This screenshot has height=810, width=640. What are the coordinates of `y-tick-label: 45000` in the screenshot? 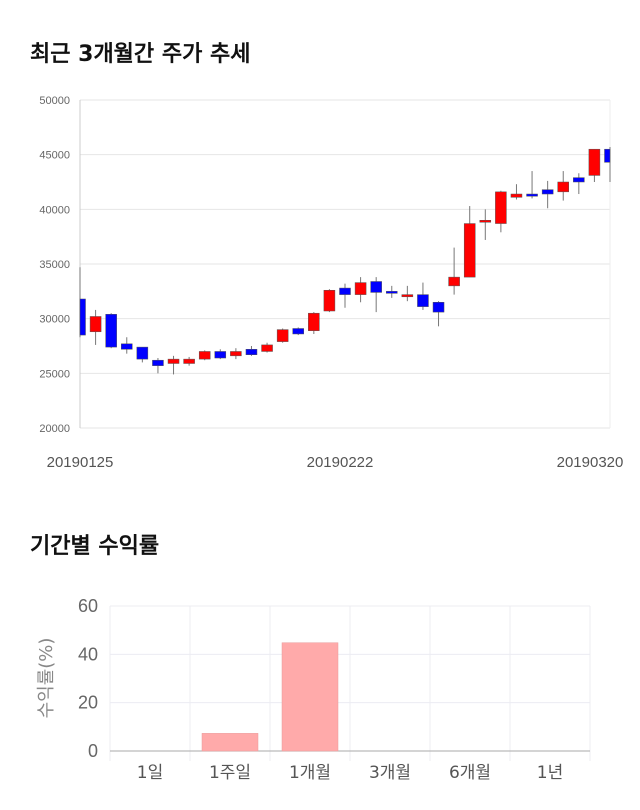 It's located at (54, 156).